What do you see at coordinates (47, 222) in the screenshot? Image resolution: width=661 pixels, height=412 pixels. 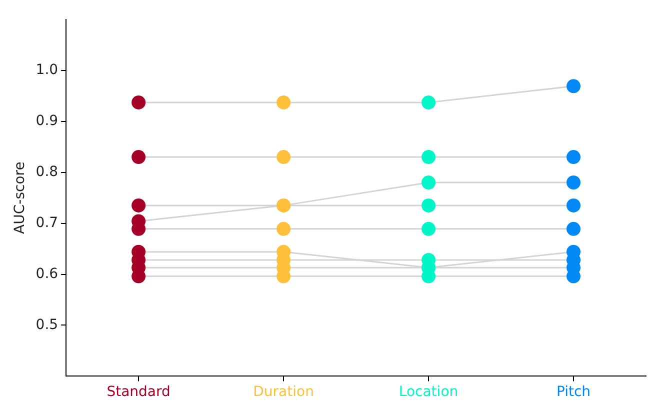 I see `y-tick-label: 0.7` at bounding box center [47, 222].